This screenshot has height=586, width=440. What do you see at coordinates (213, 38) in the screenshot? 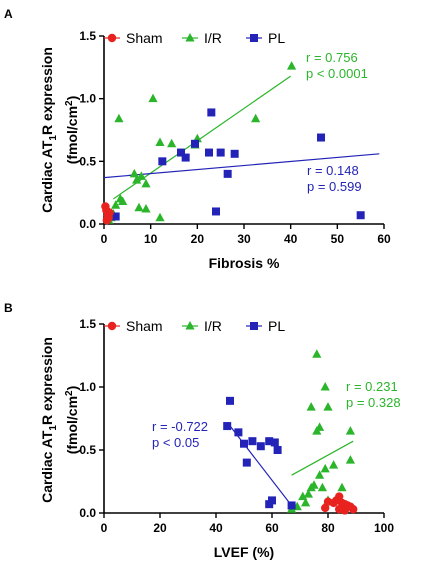
I see `legend-label: I/R` at bounding box center [213, 38].